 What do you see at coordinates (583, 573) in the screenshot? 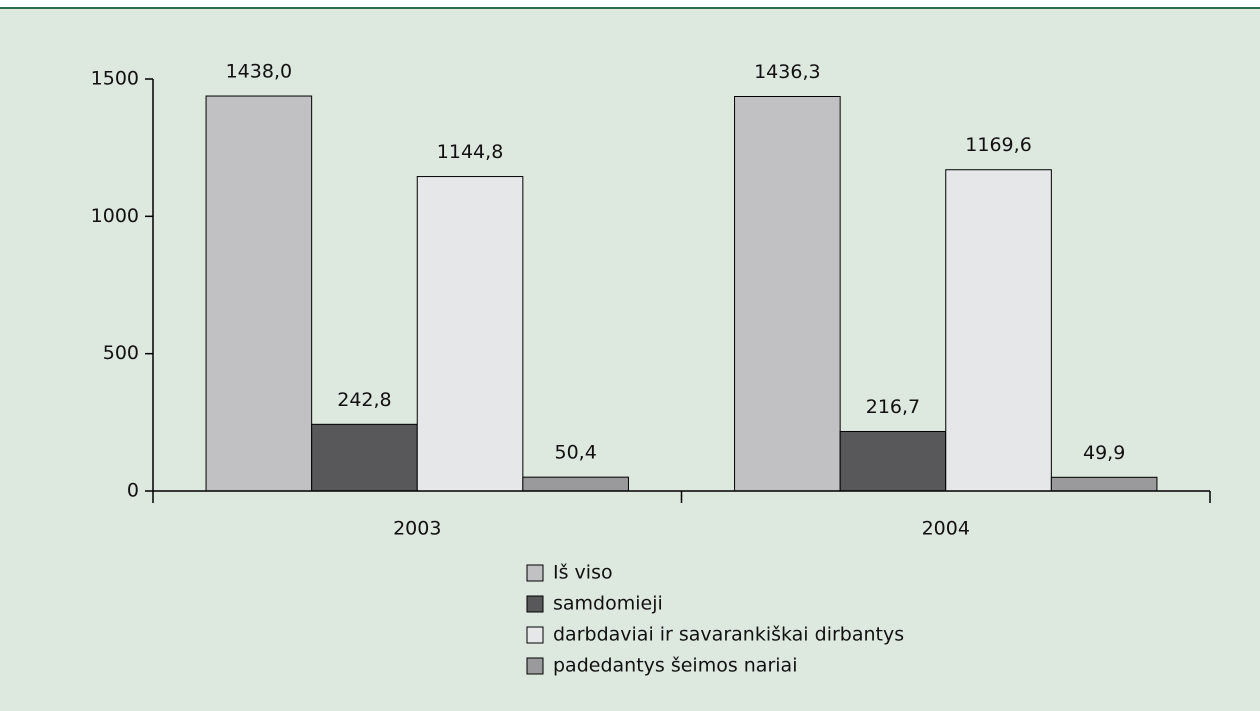
I see `legend-label: Iš viso` at bounding box center [583, 573].